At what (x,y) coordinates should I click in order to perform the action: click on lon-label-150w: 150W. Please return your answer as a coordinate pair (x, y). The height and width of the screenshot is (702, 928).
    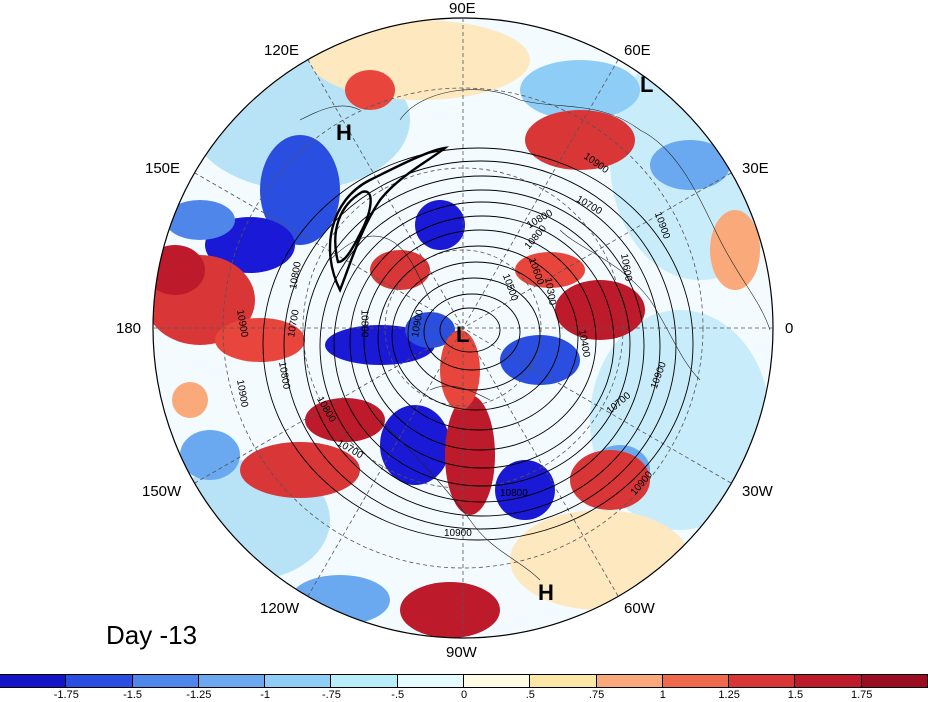
    Looking at the image, I should click on (162, 491).